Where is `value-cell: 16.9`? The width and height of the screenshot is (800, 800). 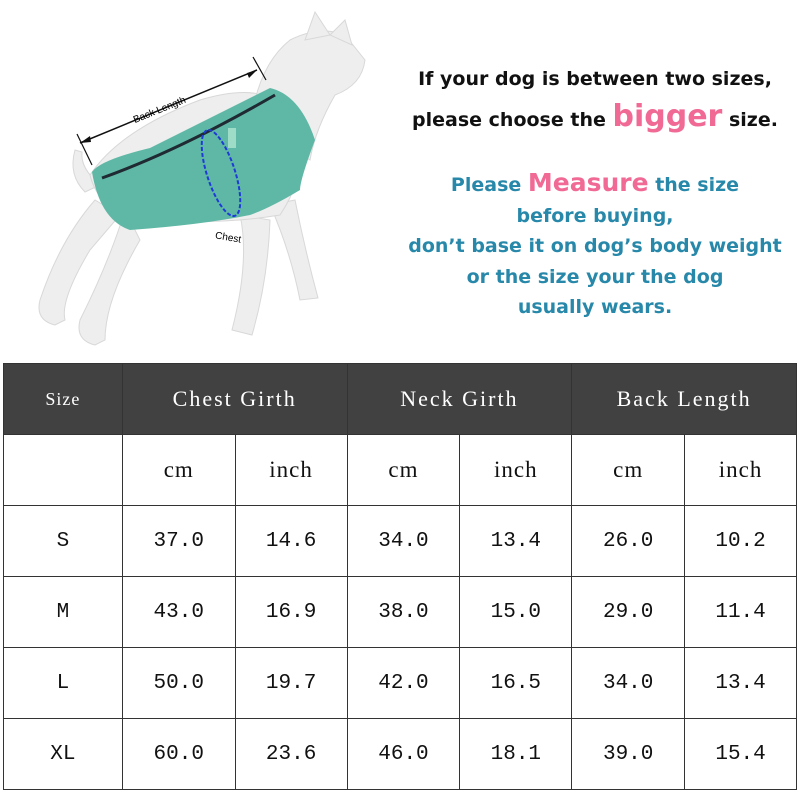 value-cell: 16.9 is located at coordinates (291, 612).